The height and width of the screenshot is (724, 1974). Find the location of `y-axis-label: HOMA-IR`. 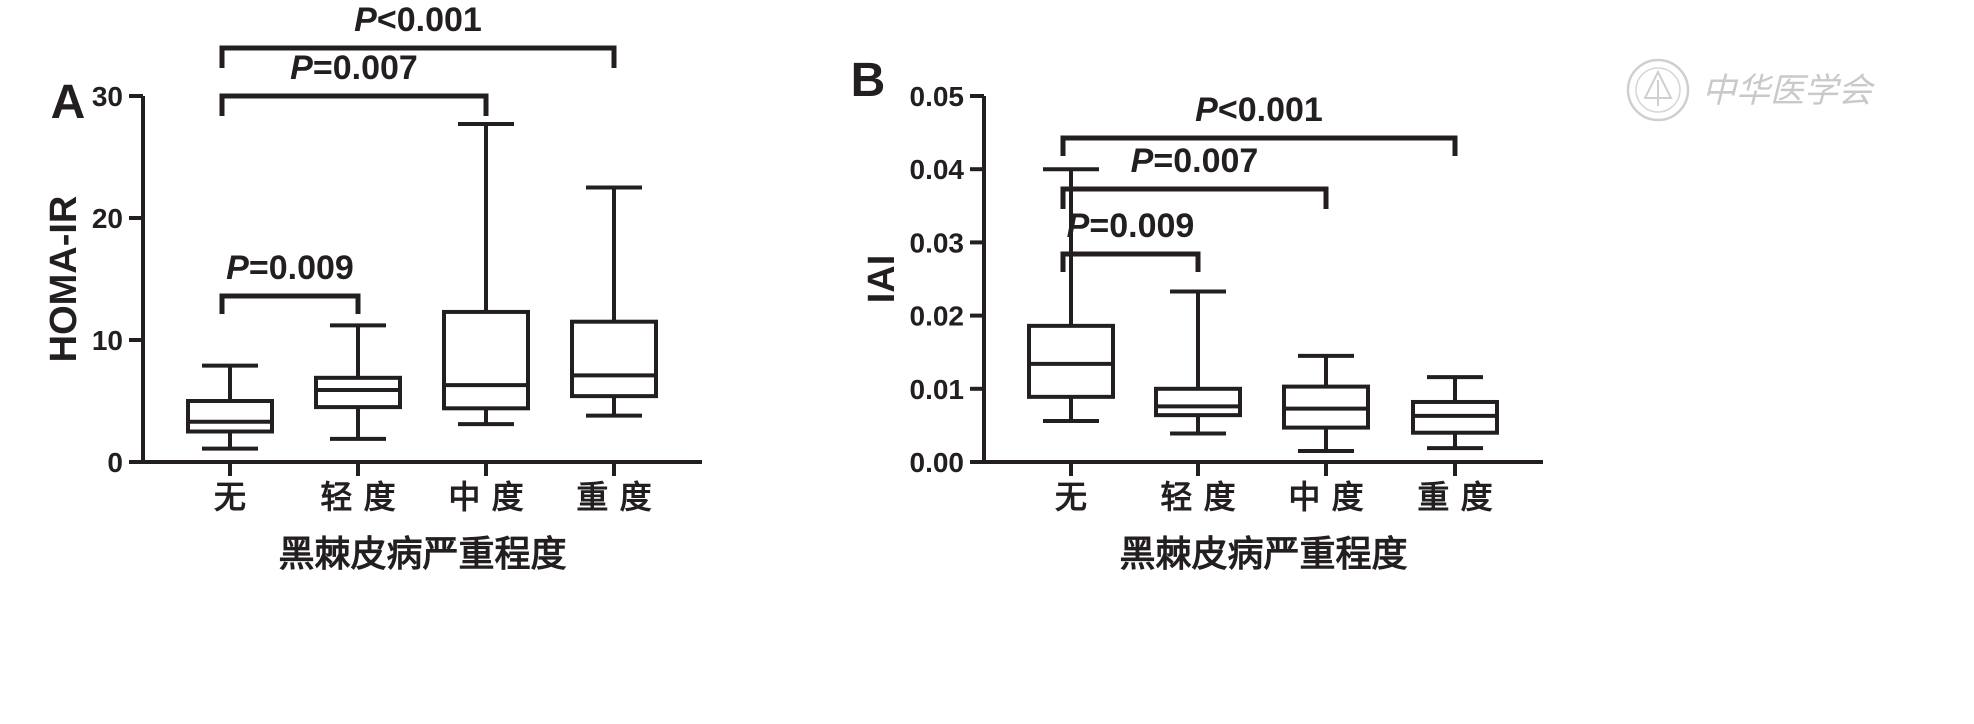

y-axis-label: HOMA-IR is located at coordinates (64, 279).